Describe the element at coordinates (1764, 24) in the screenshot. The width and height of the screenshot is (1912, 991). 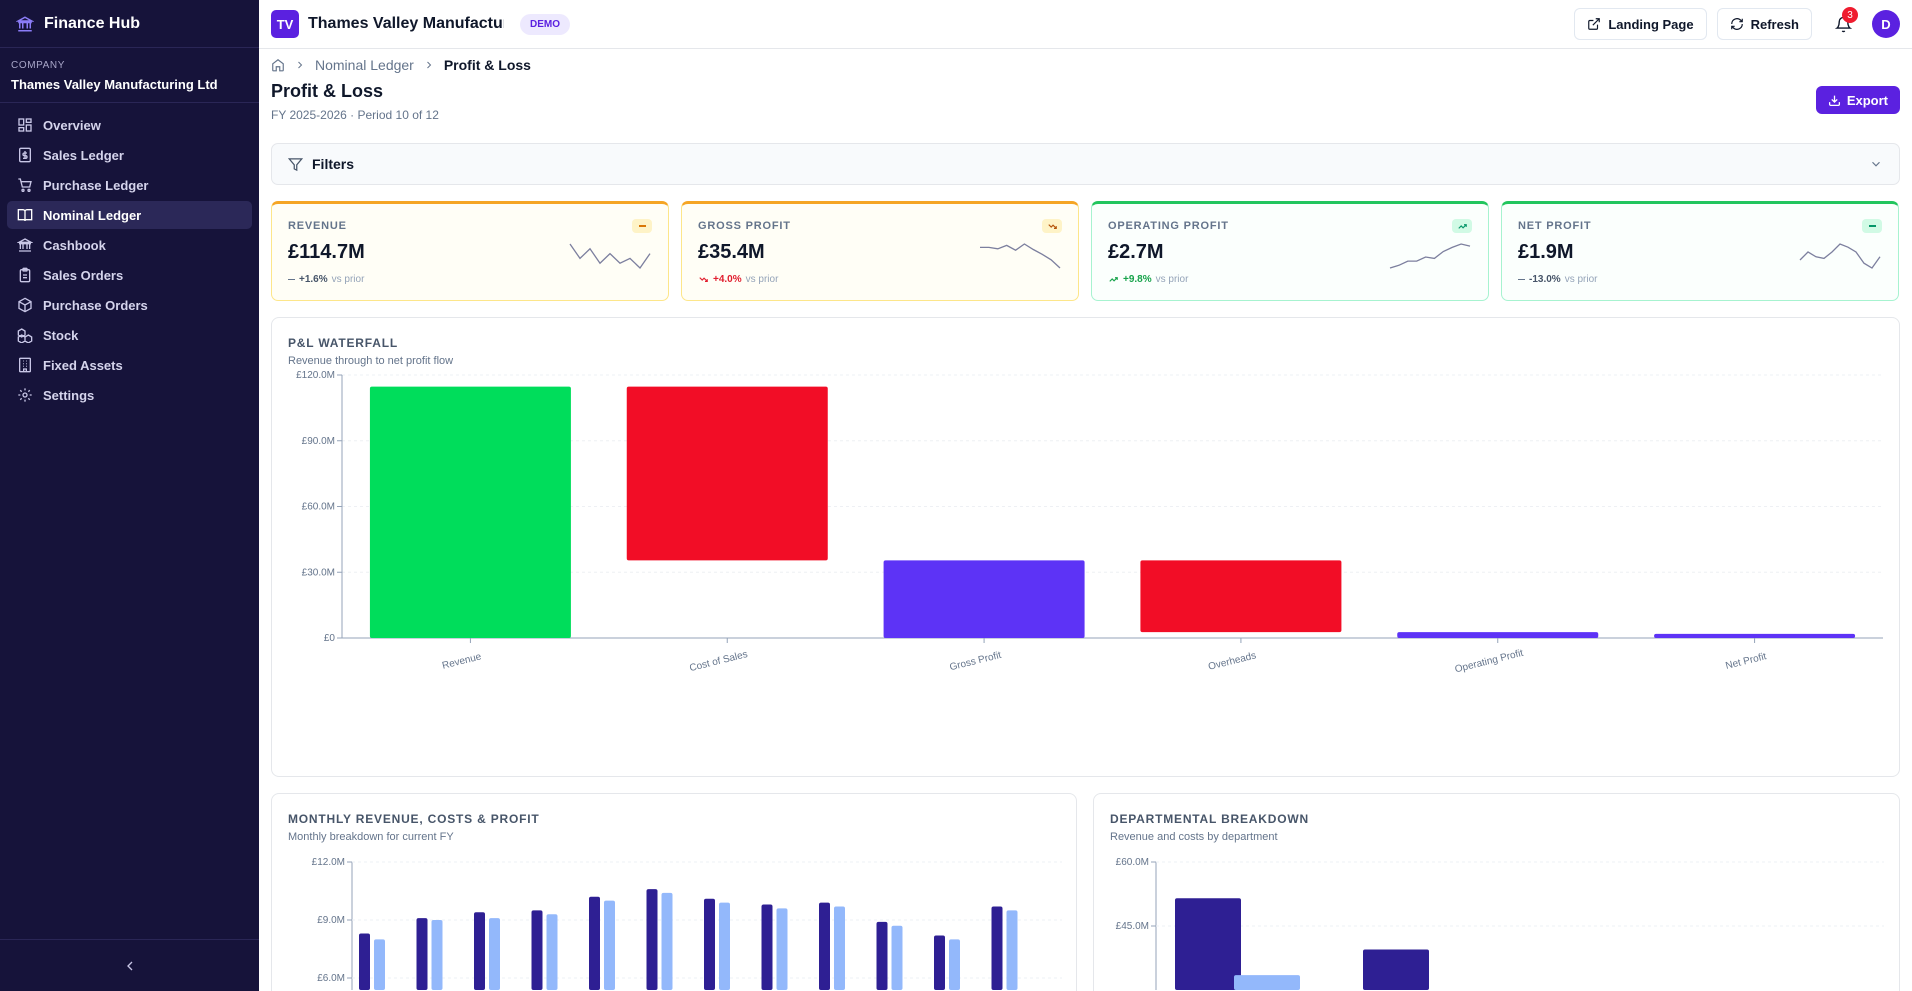
I see `refresh-button: Refresh` at that location.